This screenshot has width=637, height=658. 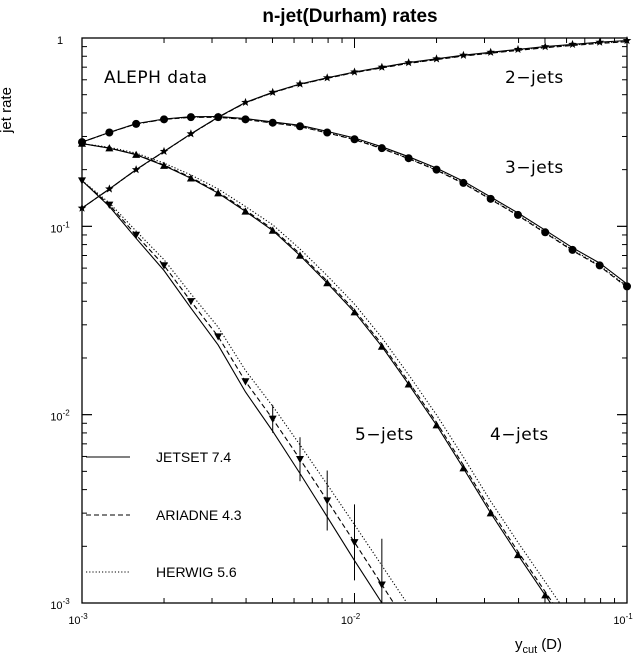 I want to click on series-label: 4−jets, so click(x=519, y=435).